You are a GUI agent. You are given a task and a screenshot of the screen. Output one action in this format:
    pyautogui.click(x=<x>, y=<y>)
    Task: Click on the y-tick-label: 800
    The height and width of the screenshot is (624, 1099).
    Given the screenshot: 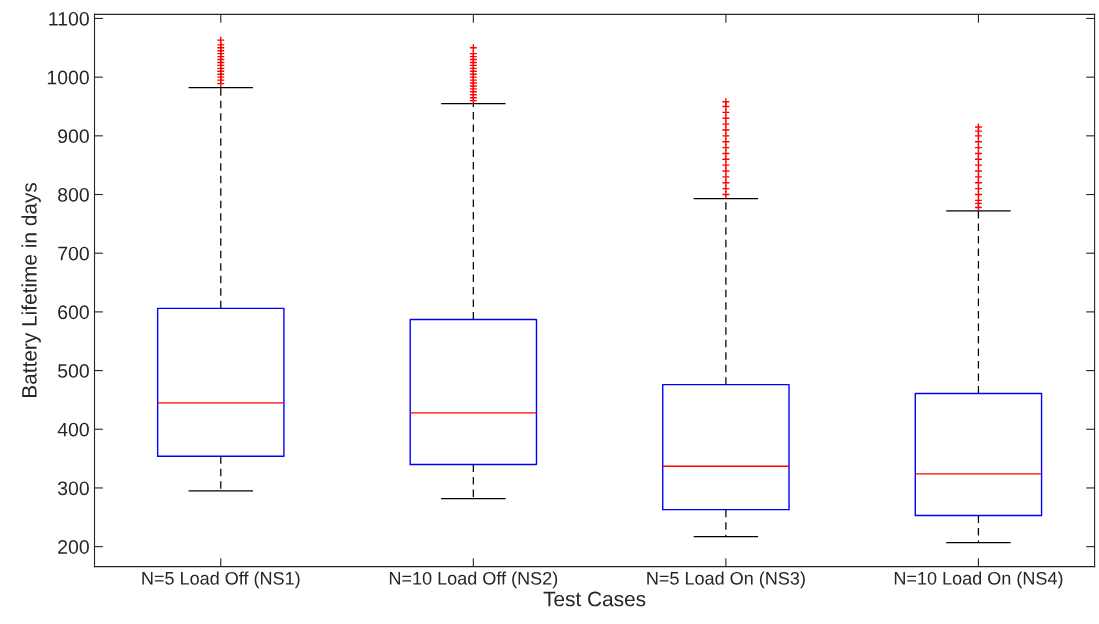 What is the action you would take?
    pyautogui.click(x=73, y=194)
    